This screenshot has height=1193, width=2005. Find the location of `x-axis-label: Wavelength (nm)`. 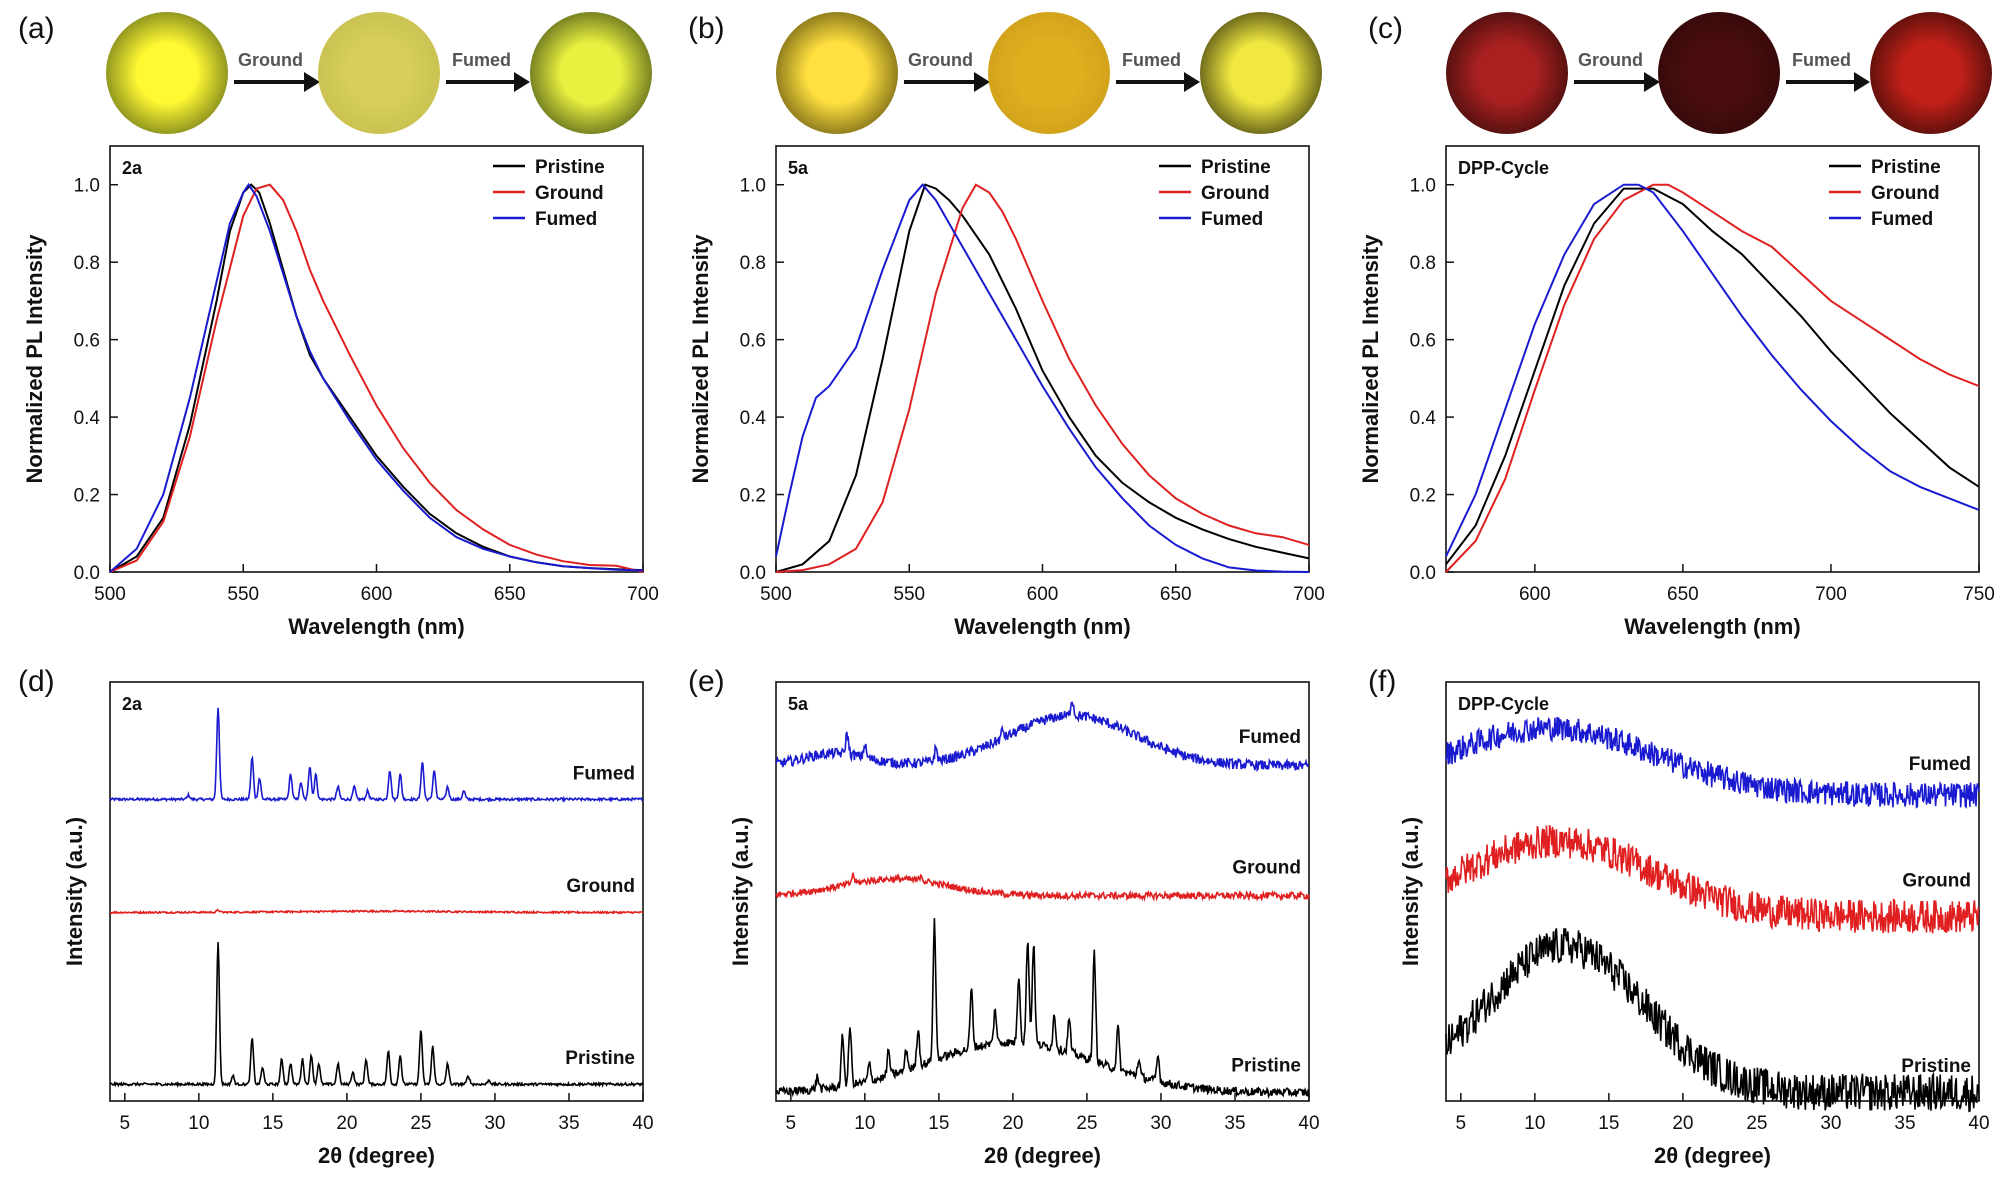

x-axis-label: Wavelength (nm) is located at coordinates (1042, 626).